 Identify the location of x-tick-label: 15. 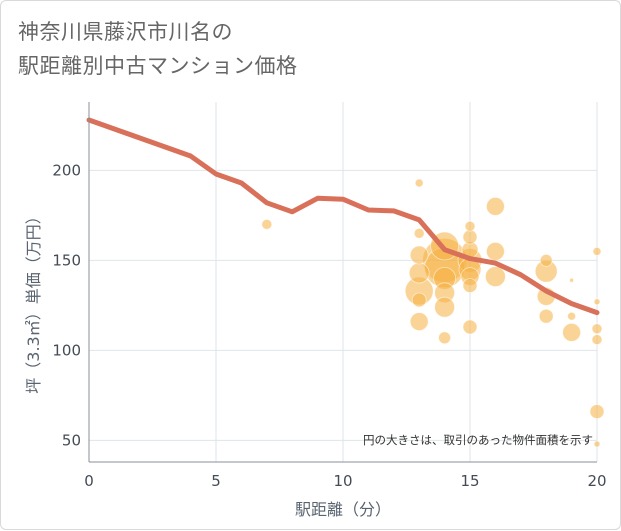
(469, 481).